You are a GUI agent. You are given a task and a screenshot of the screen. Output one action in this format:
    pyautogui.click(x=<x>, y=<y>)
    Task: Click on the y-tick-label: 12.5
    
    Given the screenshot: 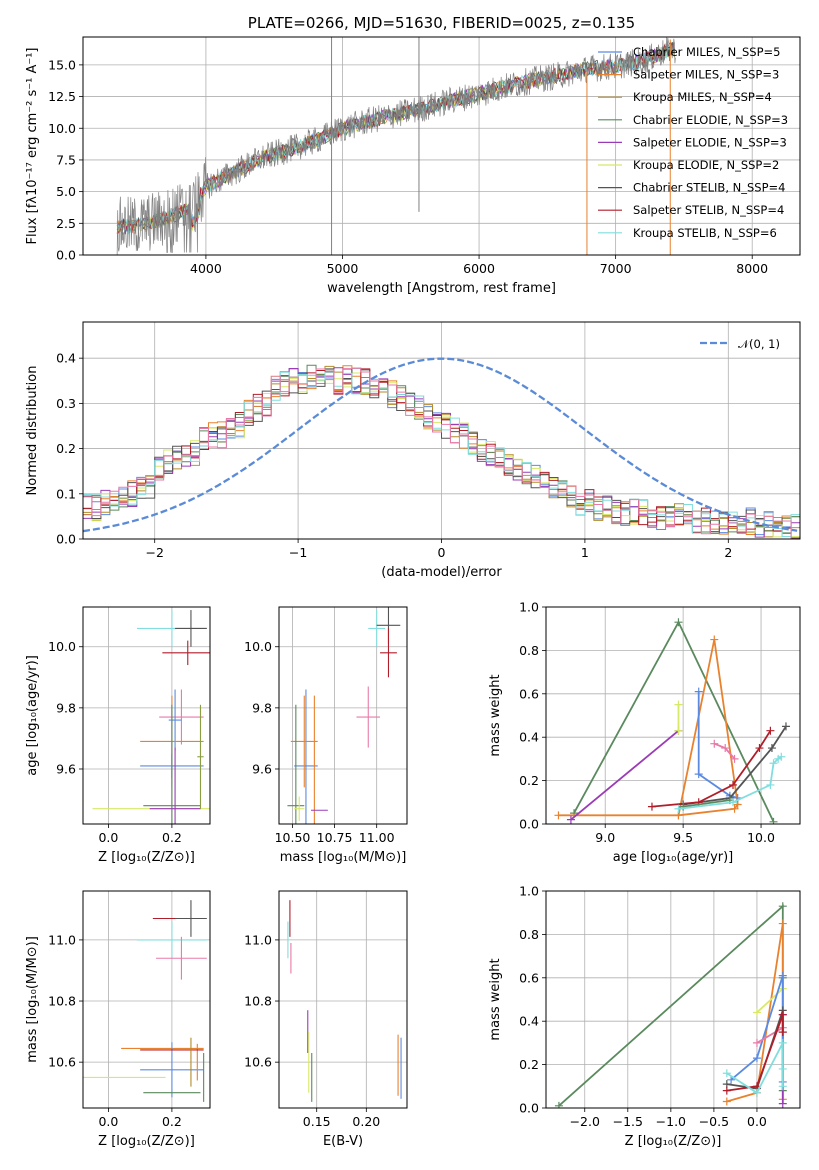 What is the action you would take?
    pyautogui.click(x=62, y=96)
    